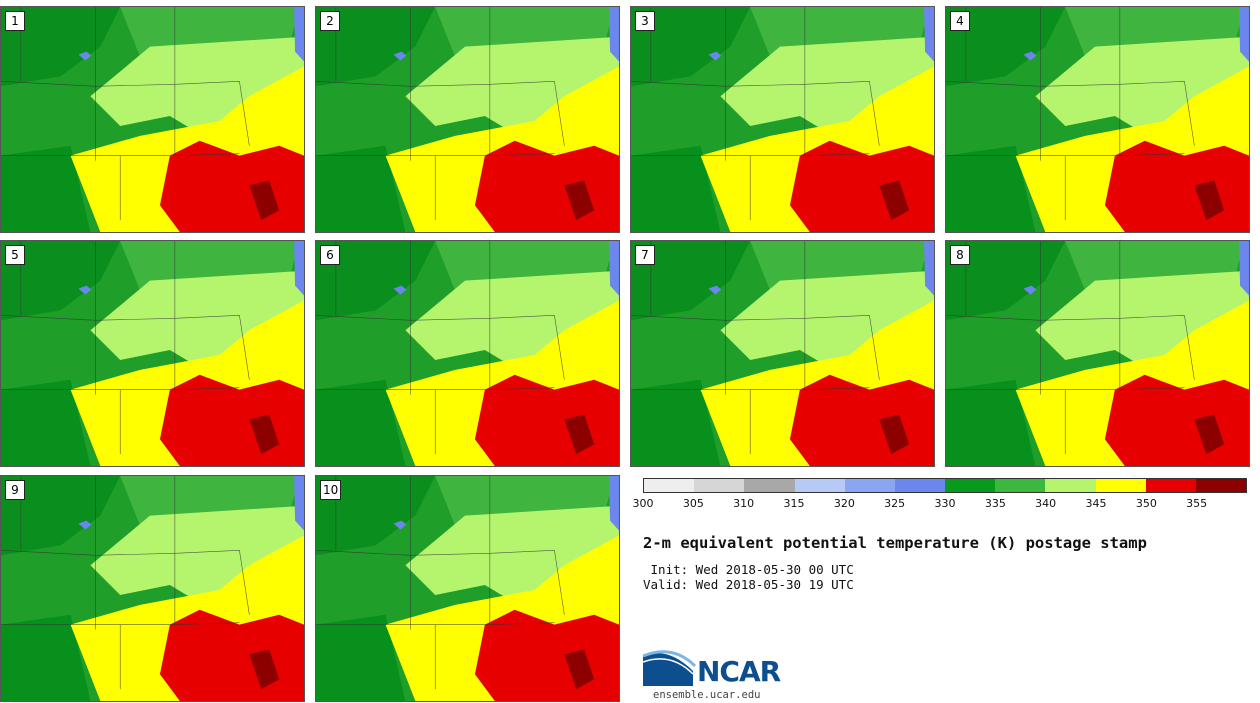 The height and width of the screenshot is (703, 1260). What do you see at coordinates (707, 695) in the screenshot?
I see `logo-url: ensemble.ucar.edu` at bounding box center [707, 695].